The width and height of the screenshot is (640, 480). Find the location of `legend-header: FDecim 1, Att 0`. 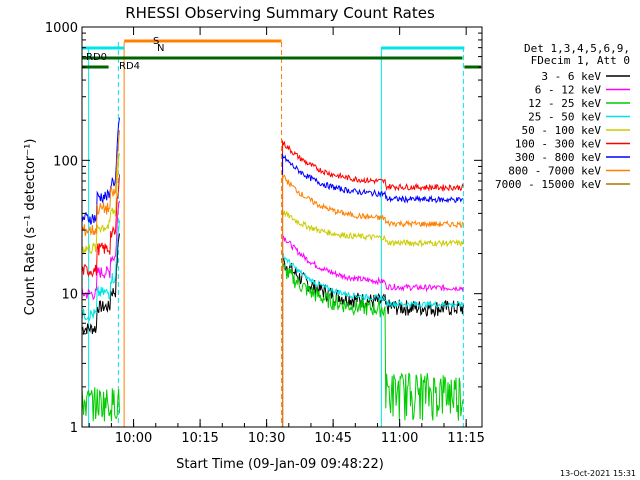

legend-header: FDecim 1, Att 0 is located at coordinates (580, 60).